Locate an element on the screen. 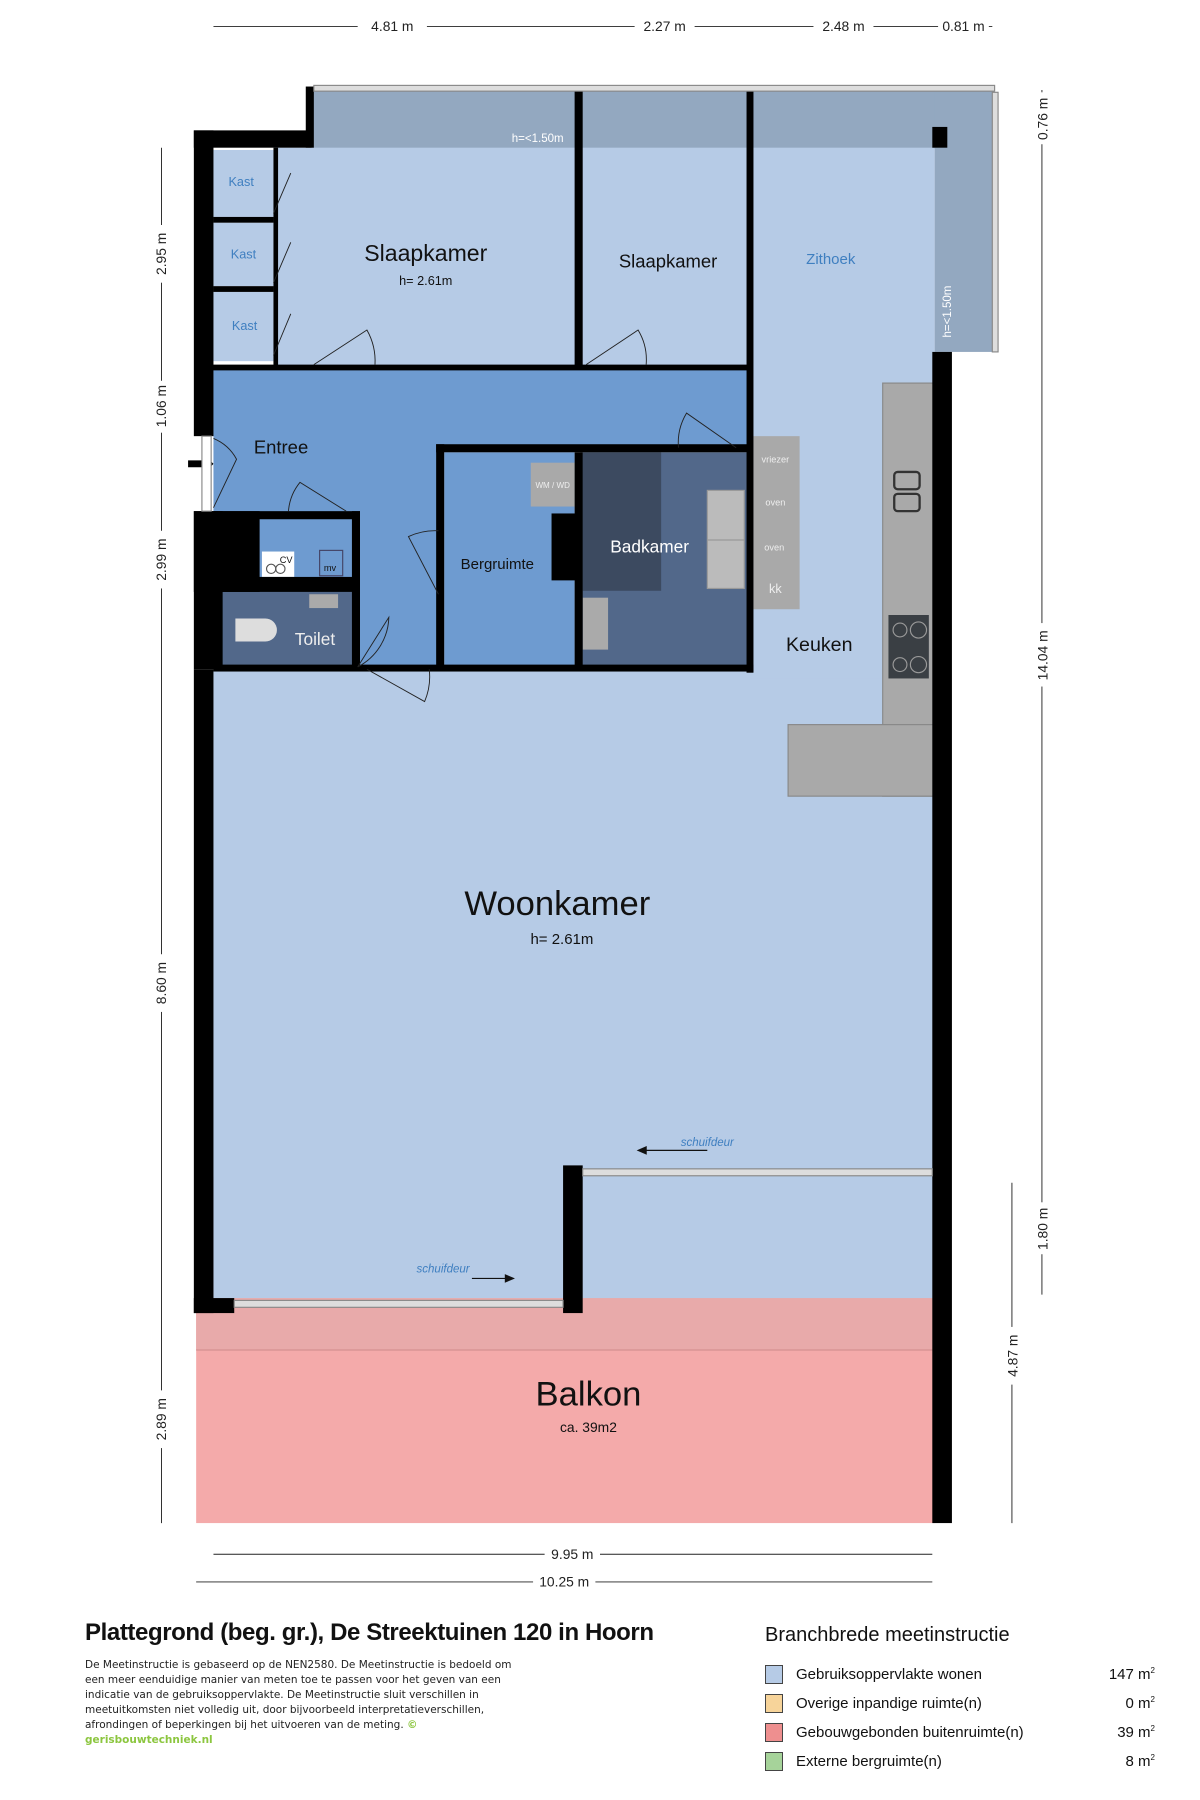 This screenshot has width=1200, height=1800. dim-right-inner: 4.87 m is located at coordinates (1013, 1356).